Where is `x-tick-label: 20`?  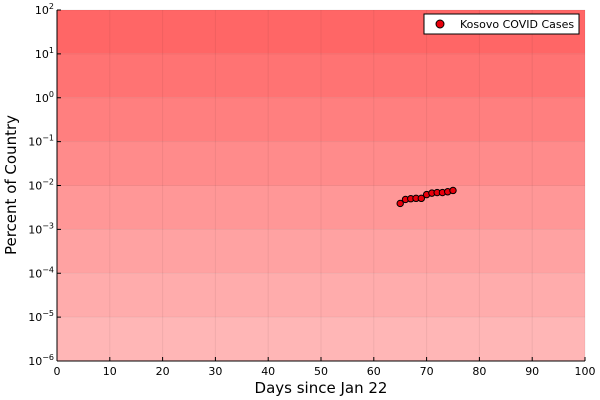
x-tick-label: 20 is located at coordinates (163, 371).